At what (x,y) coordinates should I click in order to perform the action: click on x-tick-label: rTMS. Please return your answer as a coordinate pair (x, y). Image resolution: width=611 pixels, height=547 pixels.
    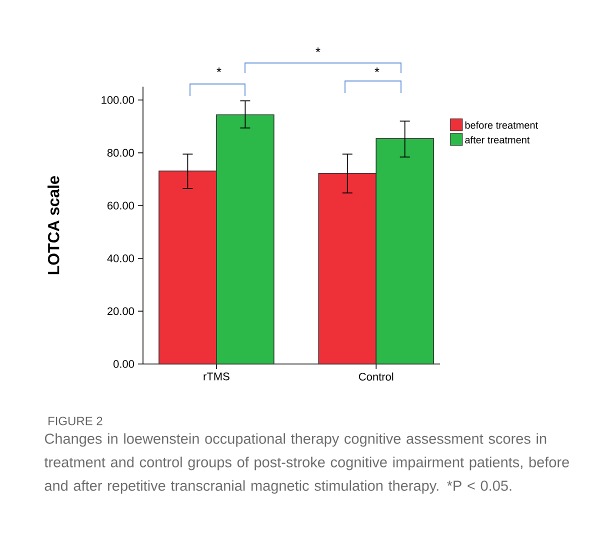
    Looking at the image, I should click on (217, 376).